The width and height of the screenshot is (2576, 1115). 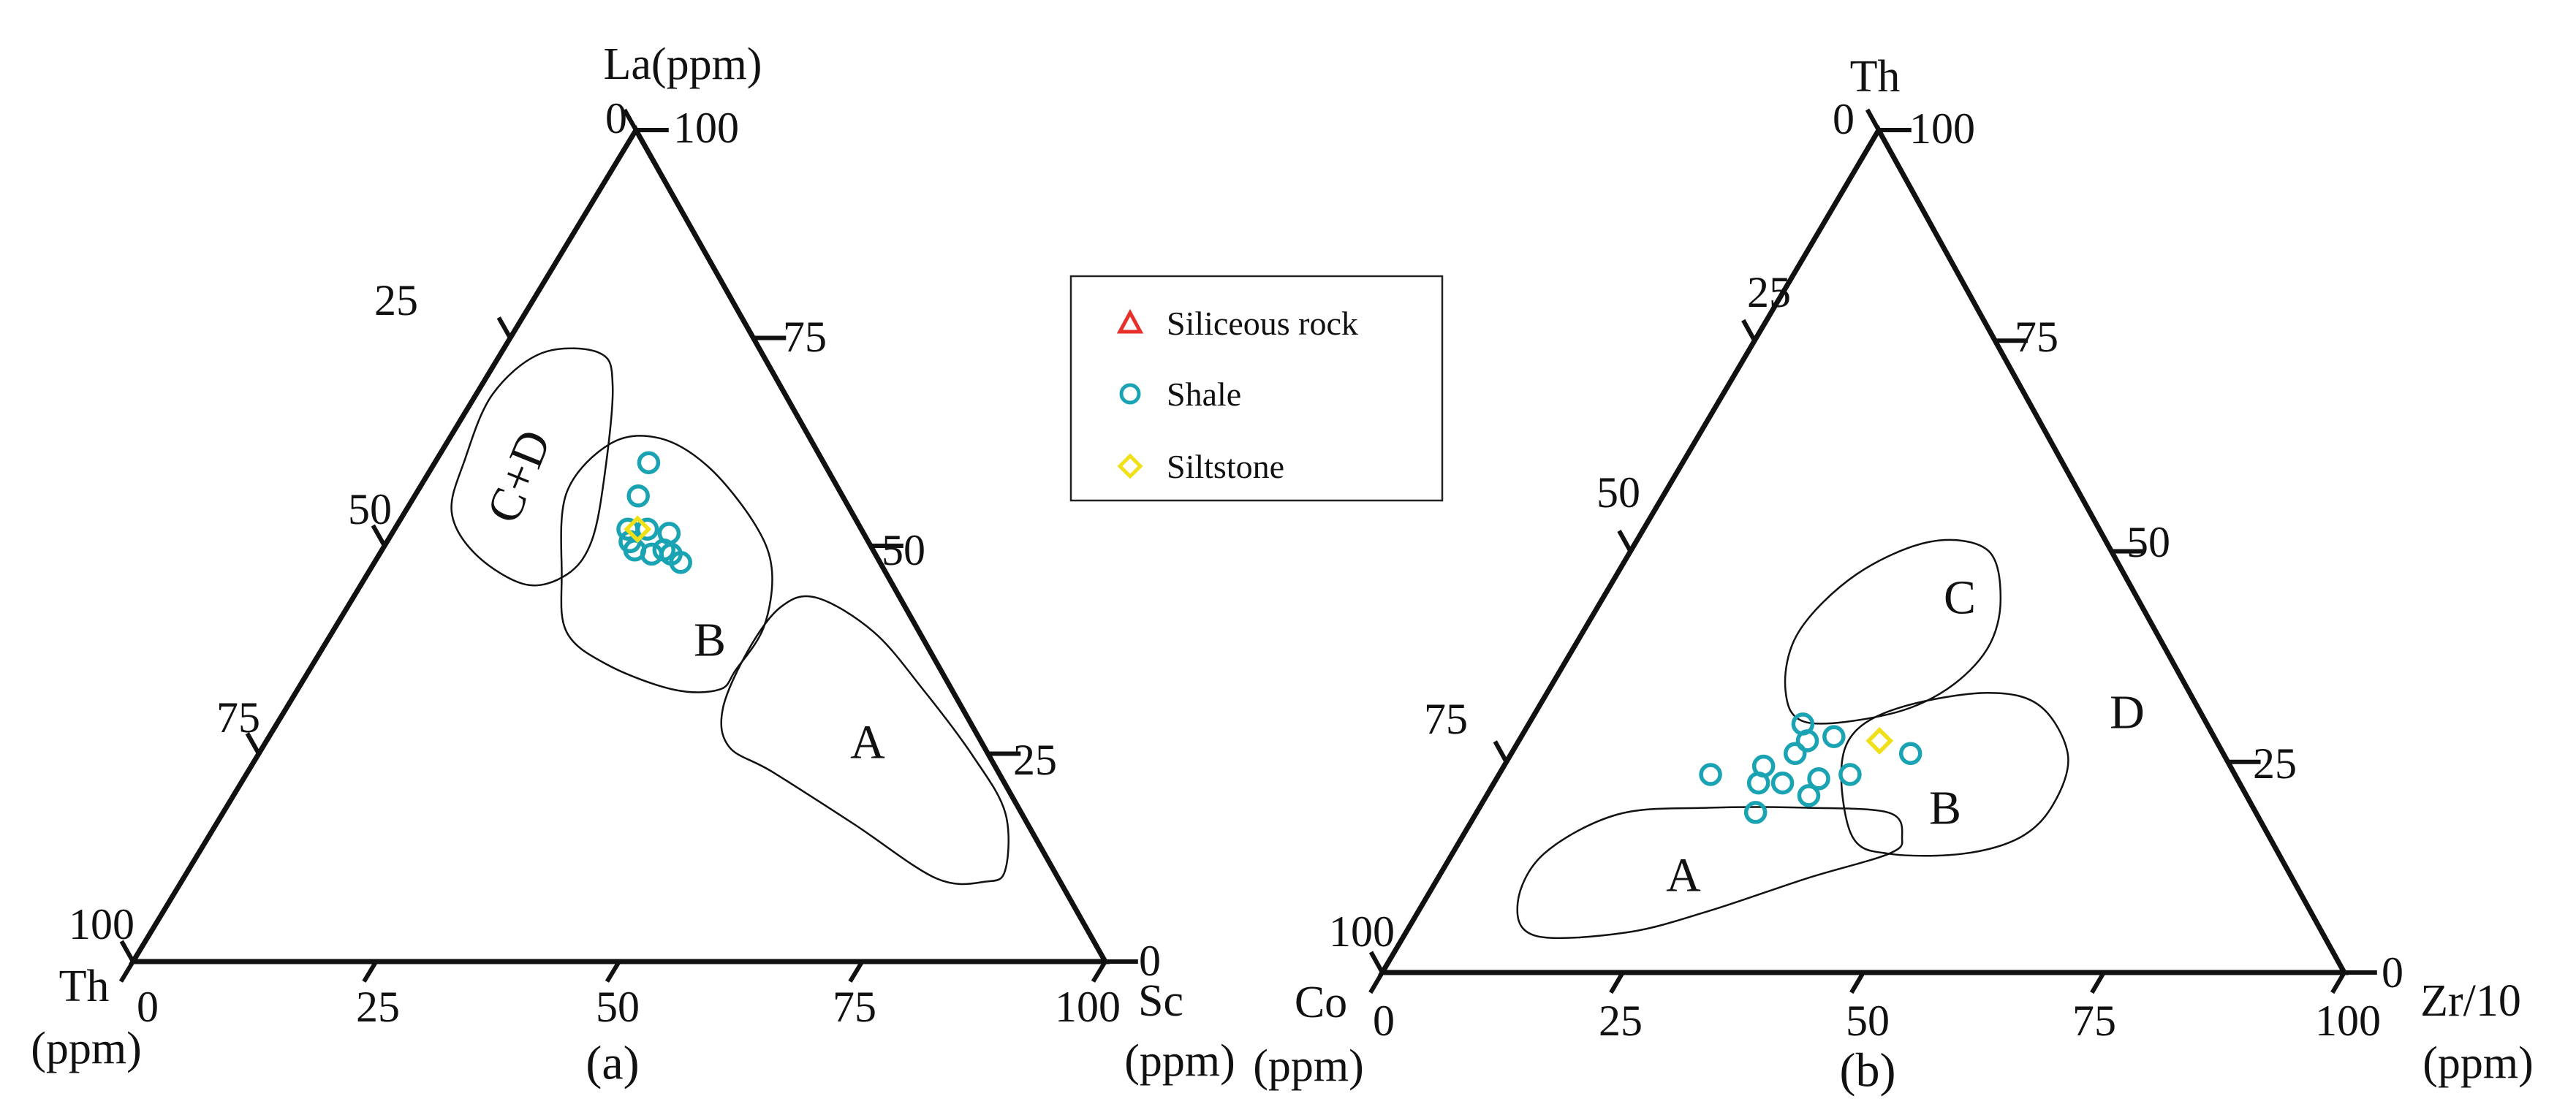 I want to click on axis-title-left: Co, so click(x=1321, y=1002).